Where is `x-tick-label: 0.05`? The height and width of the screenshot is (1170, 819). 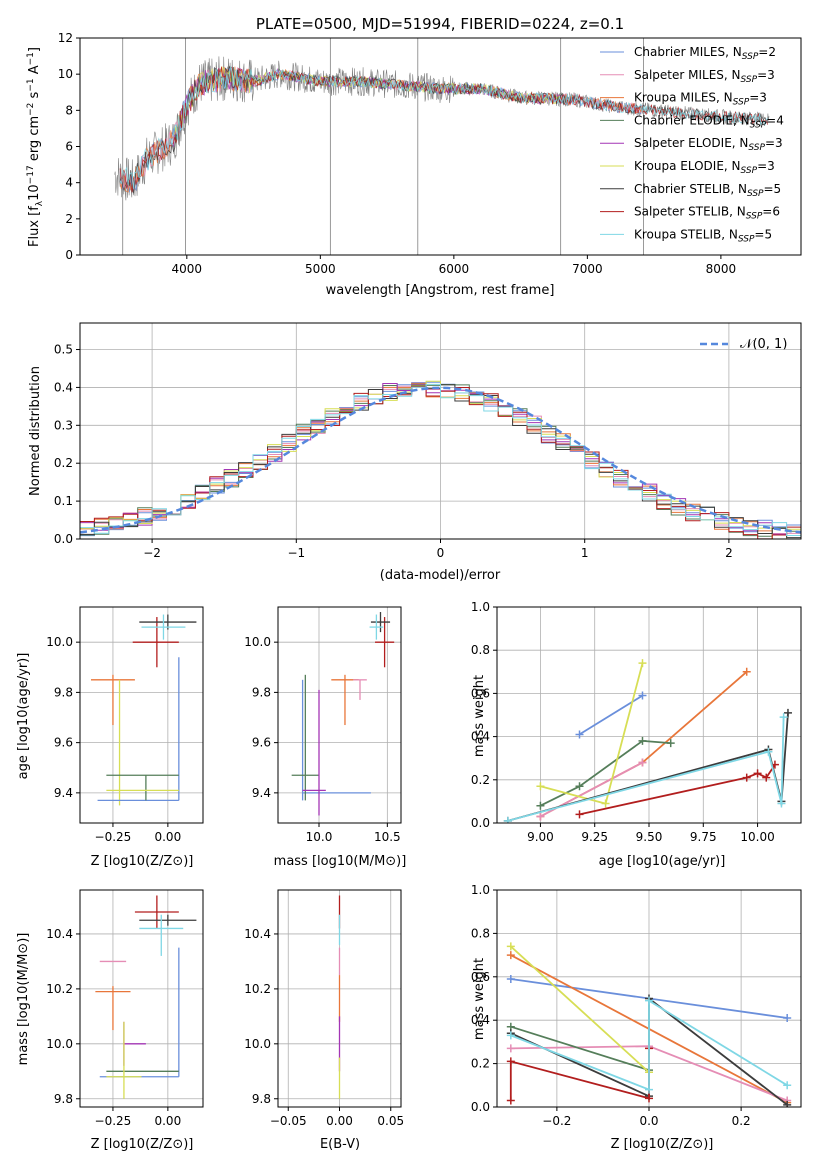 x-tick-label: 0.05 is located at coordinates (390, 1121).